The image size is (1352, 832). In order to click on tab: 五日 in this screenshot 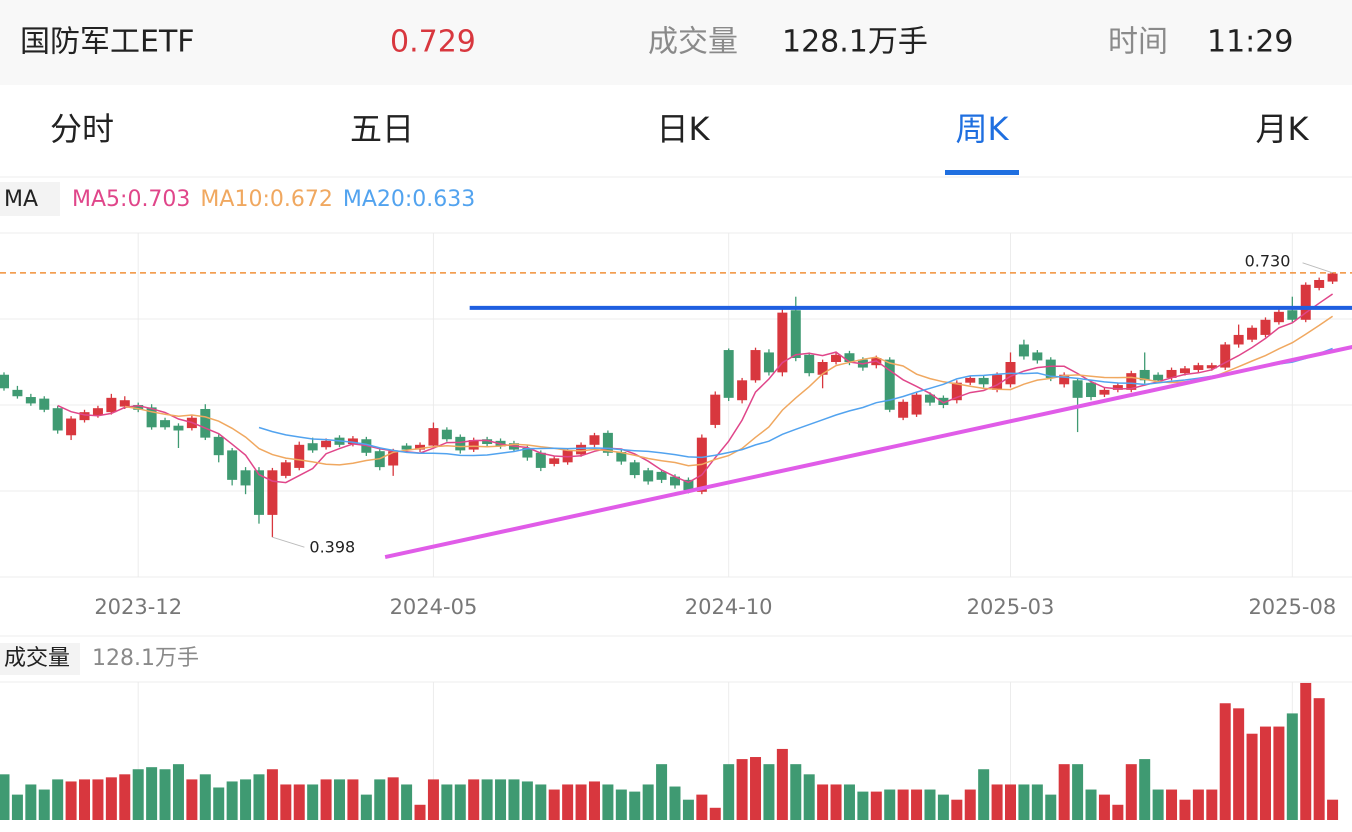, I will do `click(382, 129)`.